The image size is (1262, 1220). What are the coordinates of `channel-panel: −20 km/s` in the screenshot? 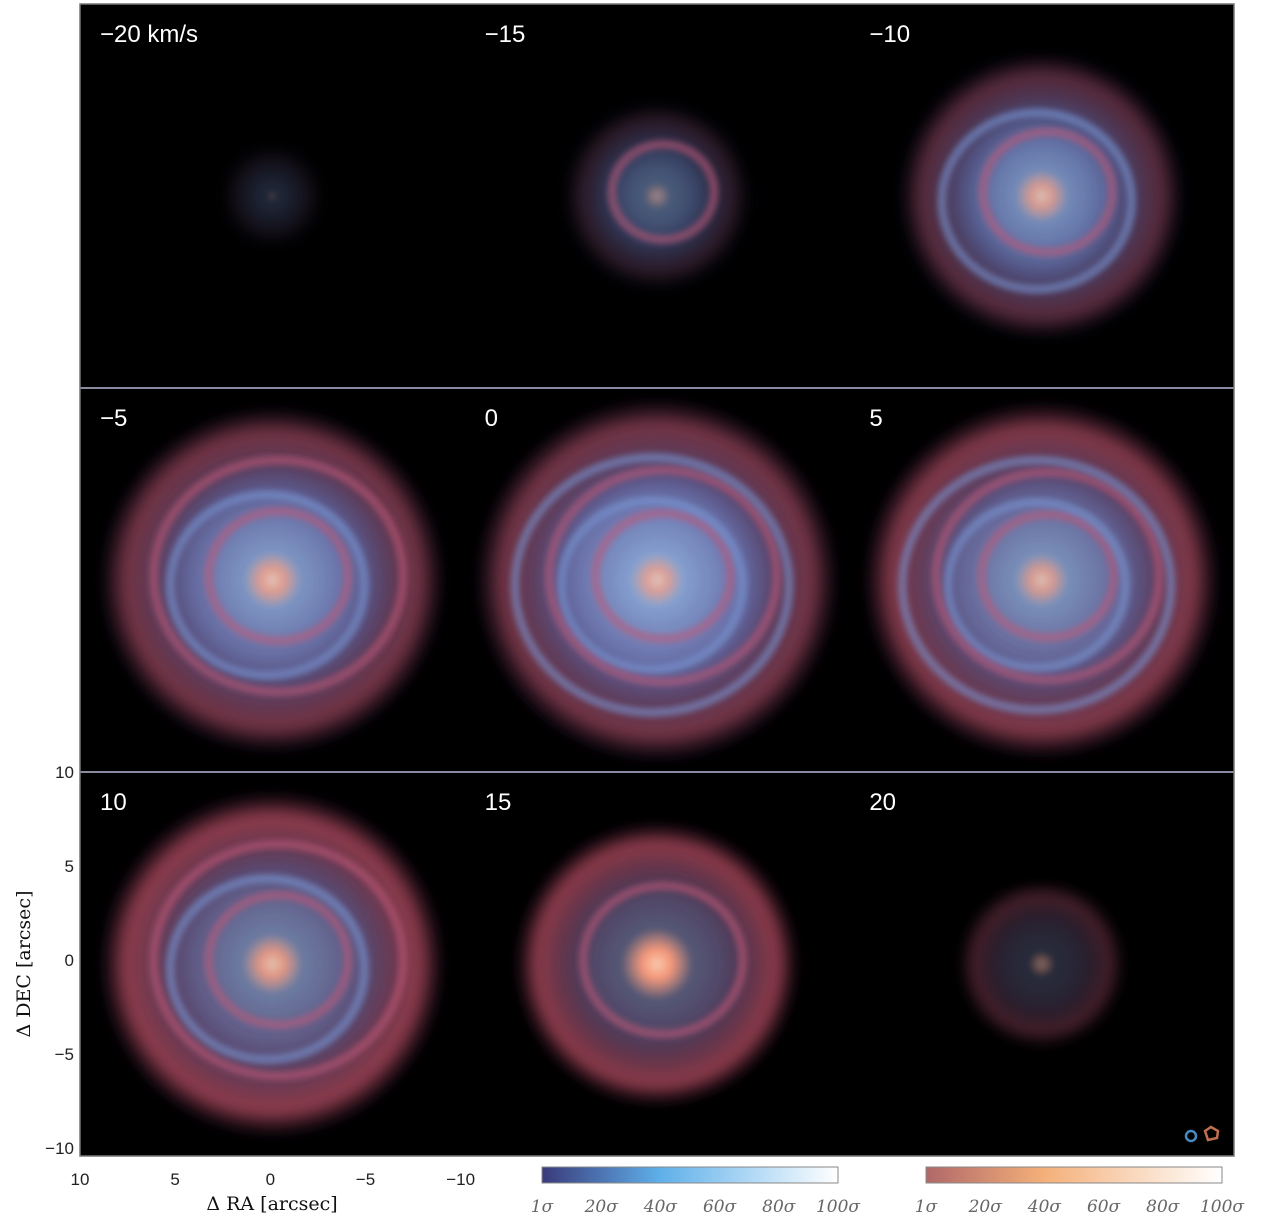 It's located at (209, 131).